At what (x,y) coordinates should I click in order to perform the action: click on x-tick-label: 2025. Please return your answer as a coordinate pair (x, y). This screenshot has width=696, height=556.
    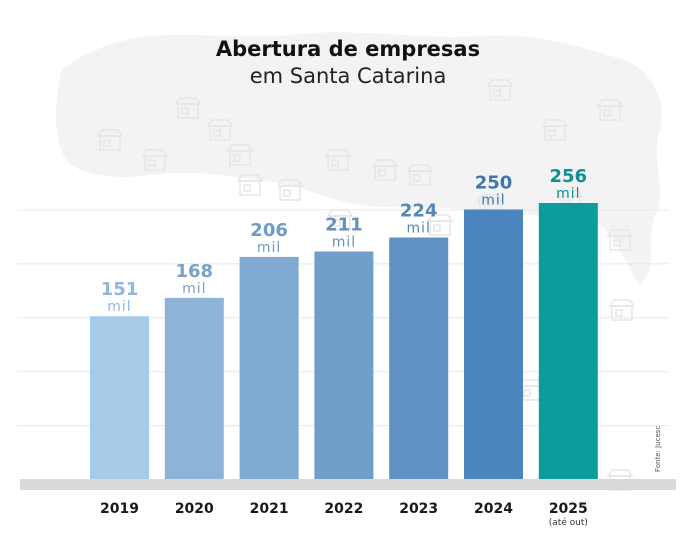
    Looking at the image, I should click on (568, 509).